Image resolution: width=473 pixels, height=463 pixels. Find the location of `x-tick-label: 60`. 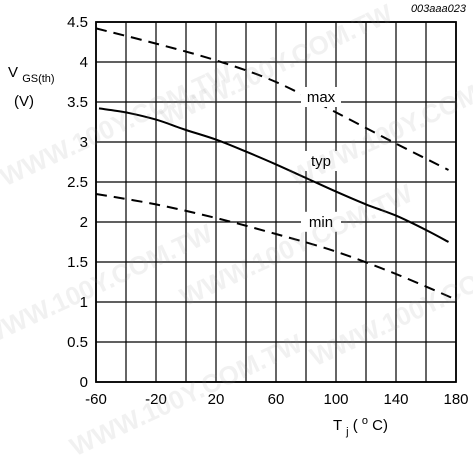

x-tick-label: 60 is located at coordinates (276, 399).